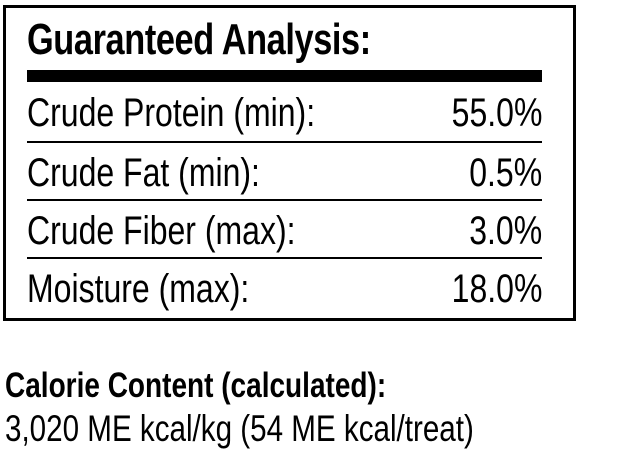  Describe the element at coordinates (284, 76) in the screenshot. I see `title-divider` at that location.